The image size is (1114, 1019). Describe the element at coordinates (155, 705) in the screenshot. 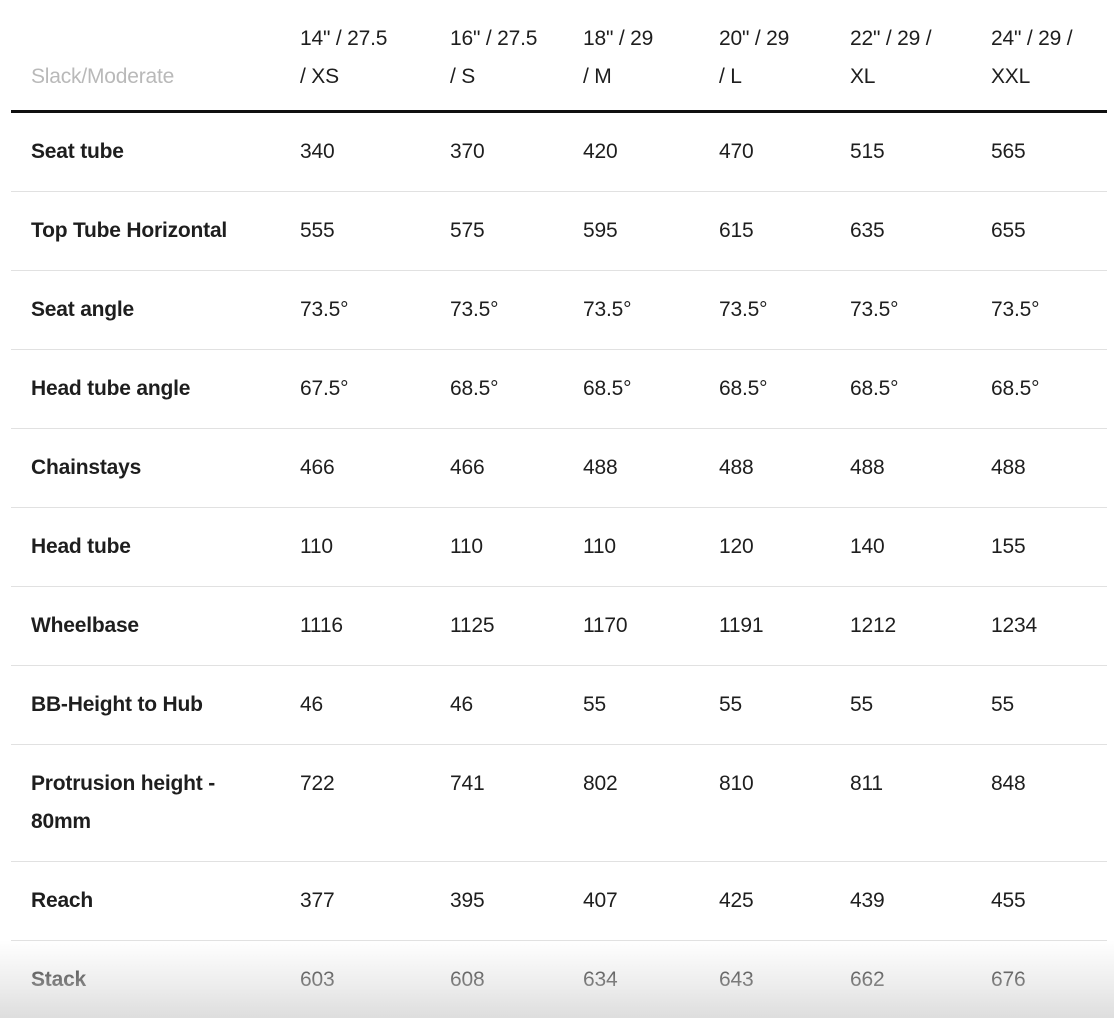

I see `spec-label: BB-Height to Hub` at that location.